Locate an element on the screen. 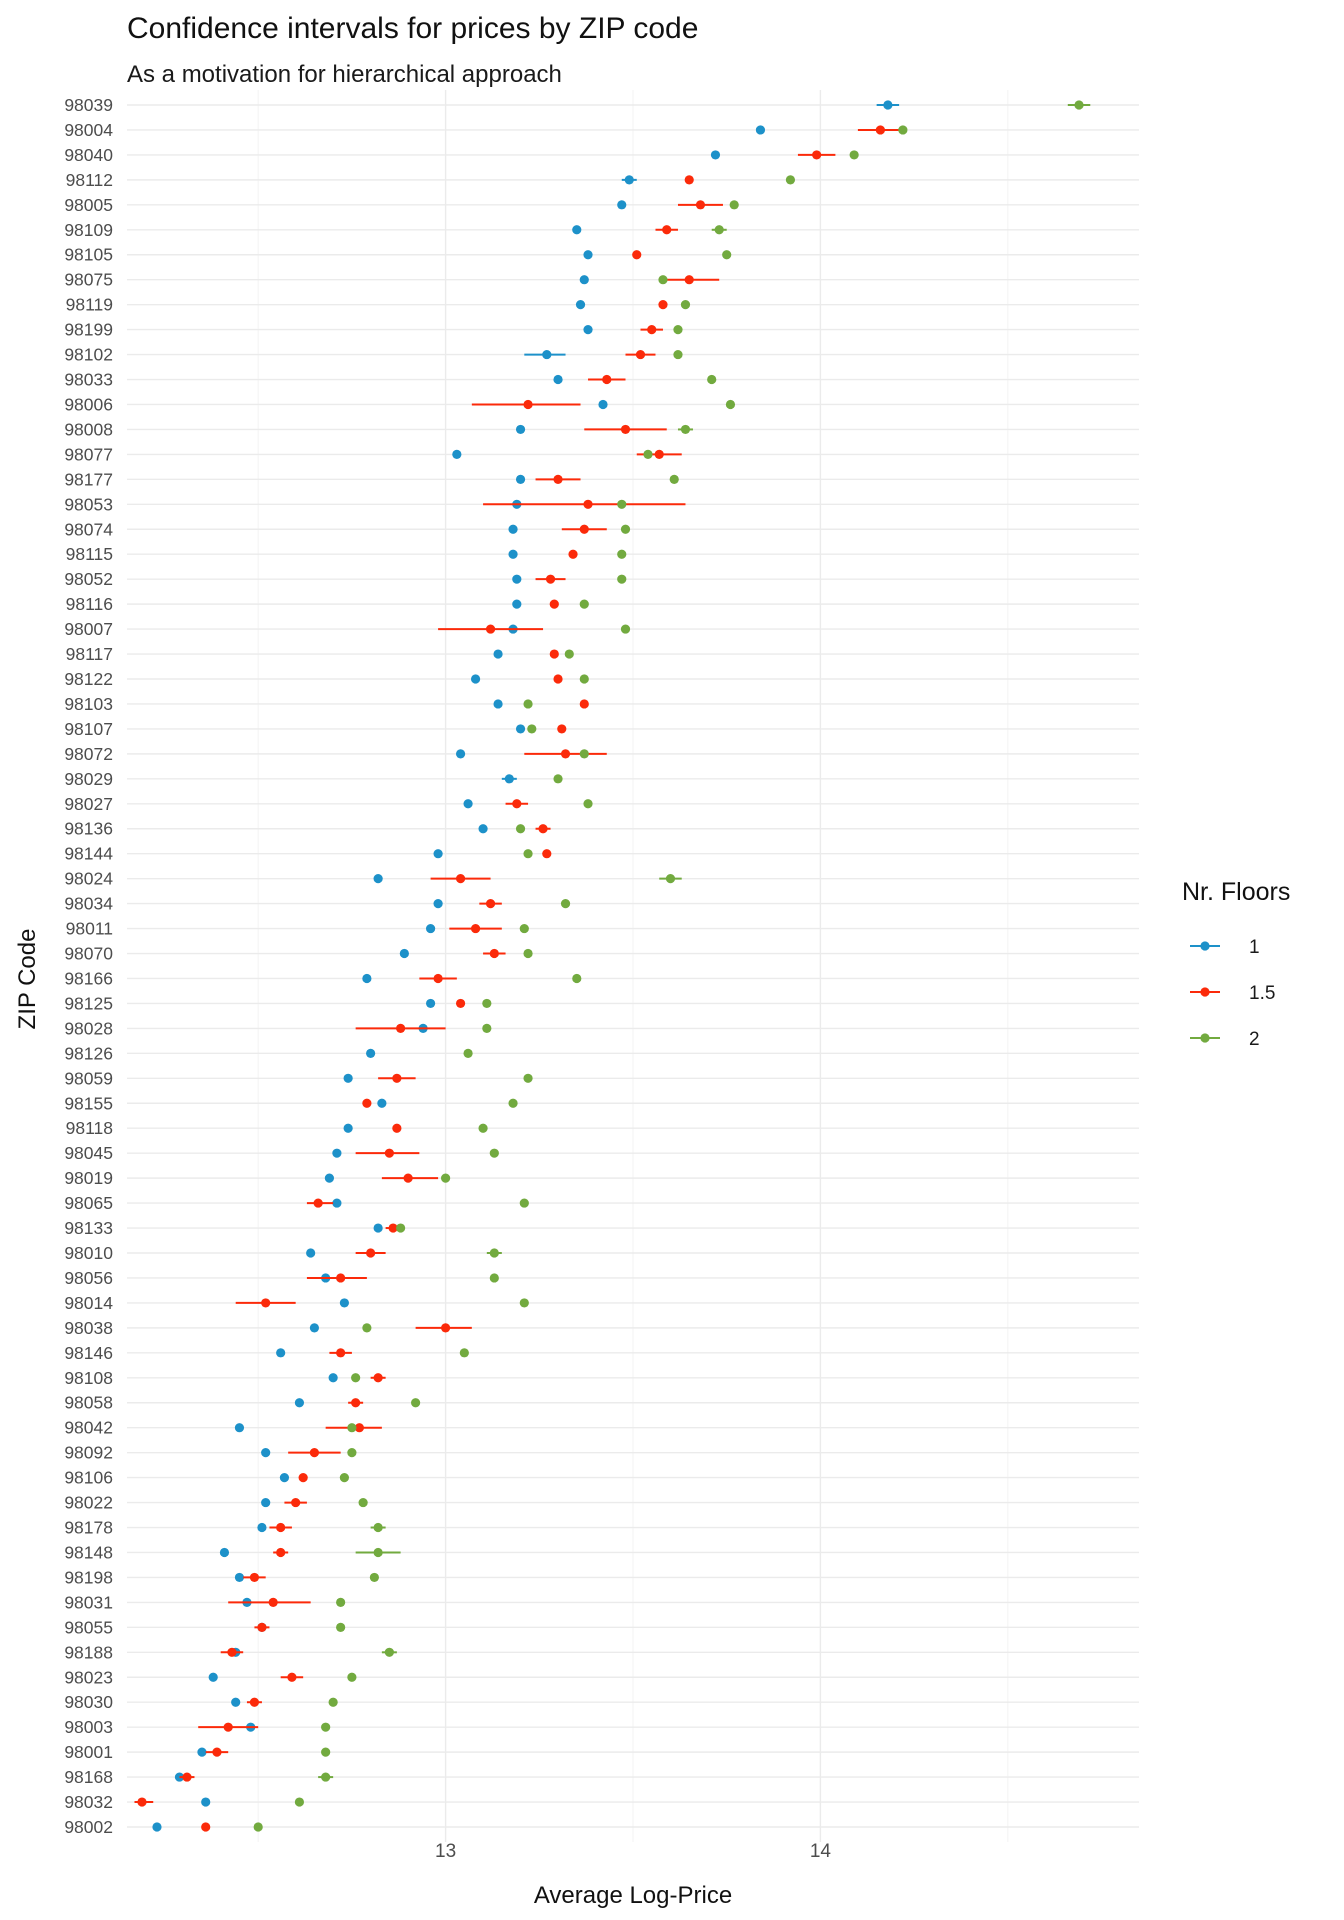 The width and height of the screenshot is (1344, 1920). y-tick-label: 98033 is located at coordinates (88, 380).